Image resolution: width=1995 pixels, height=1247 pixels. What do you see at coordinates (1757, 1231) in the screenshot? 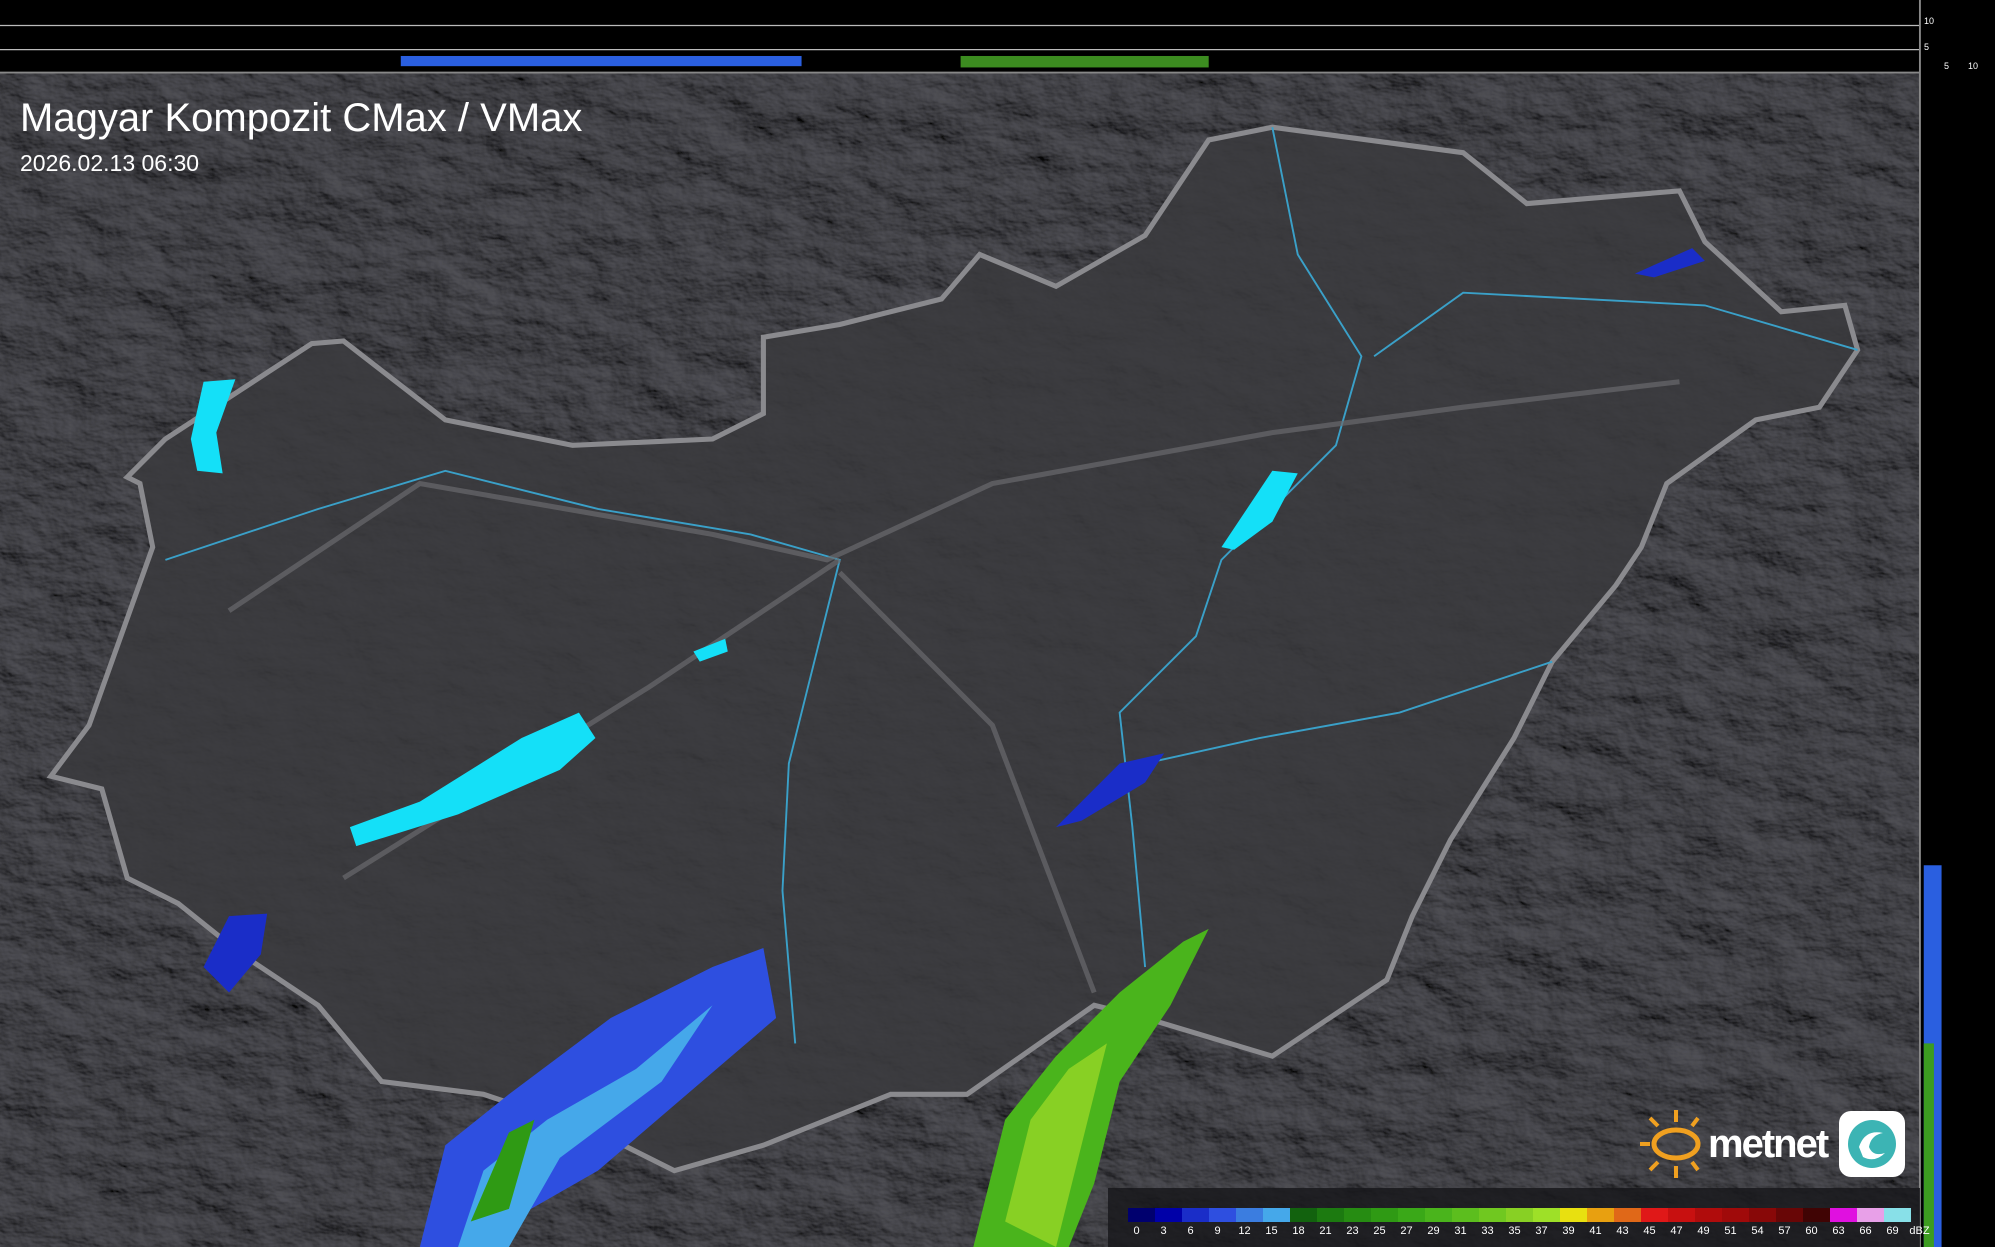
I see `legend-label: 54` at bounding box center [1757, 1231].